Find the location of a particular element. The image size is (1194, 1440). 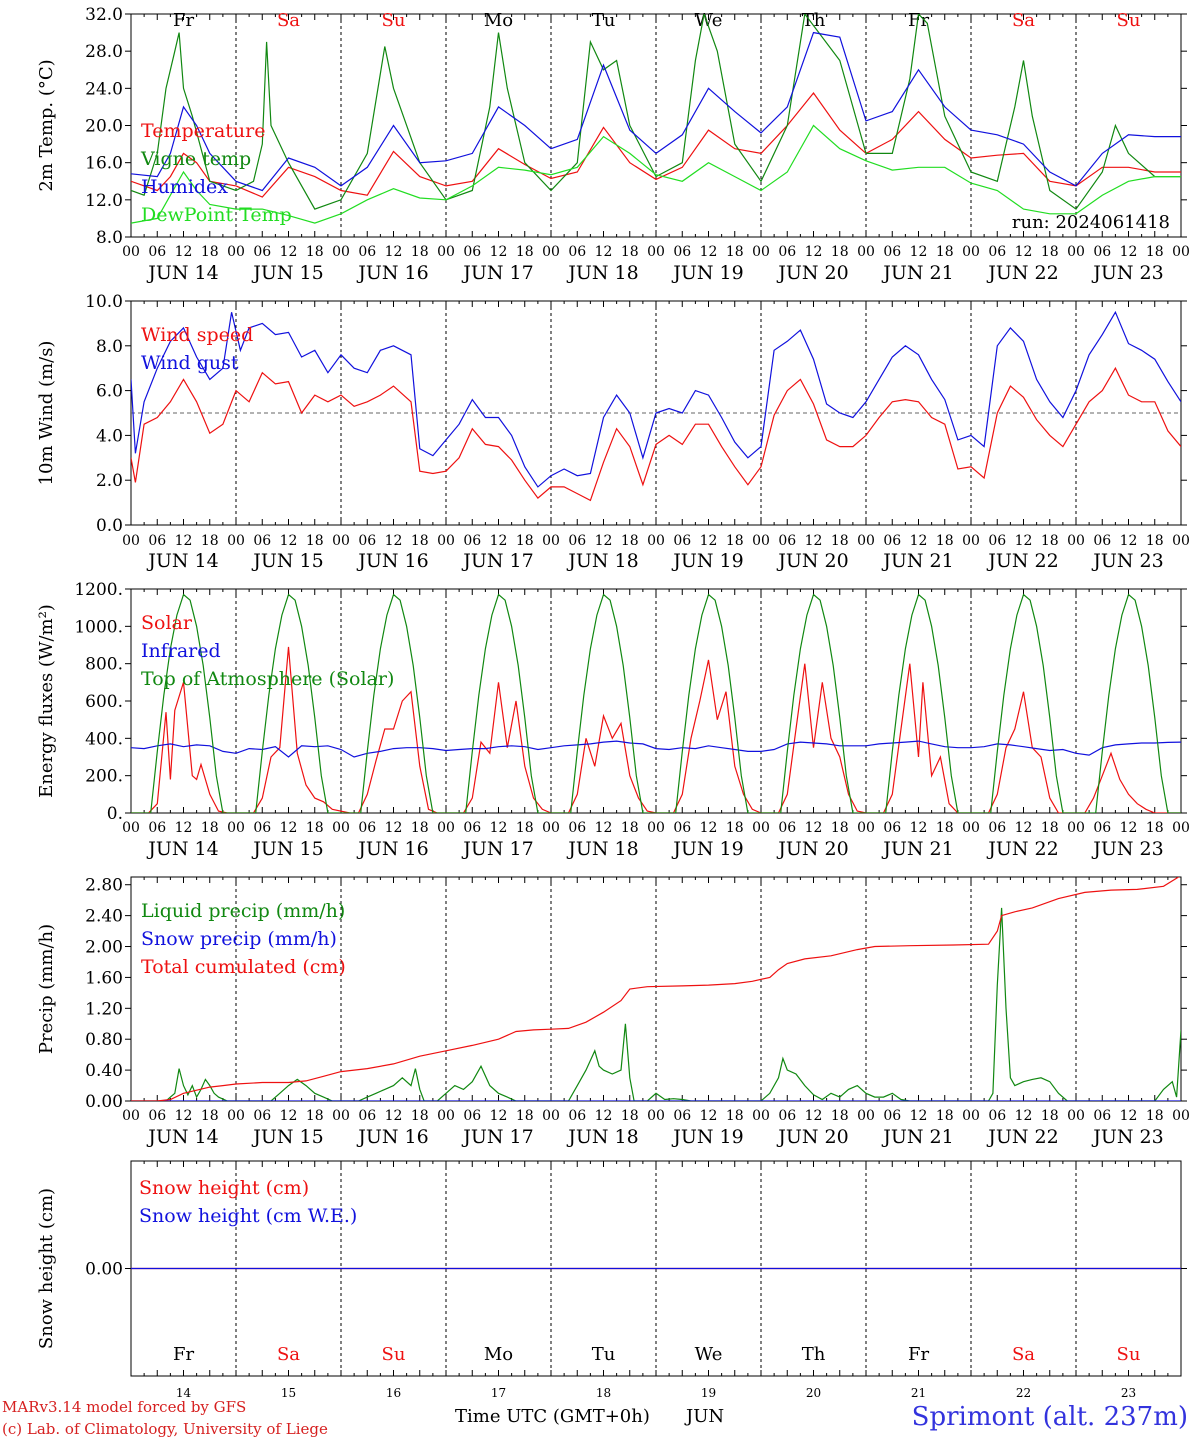

day-number: 20 is located at coordinates (813, 1393).